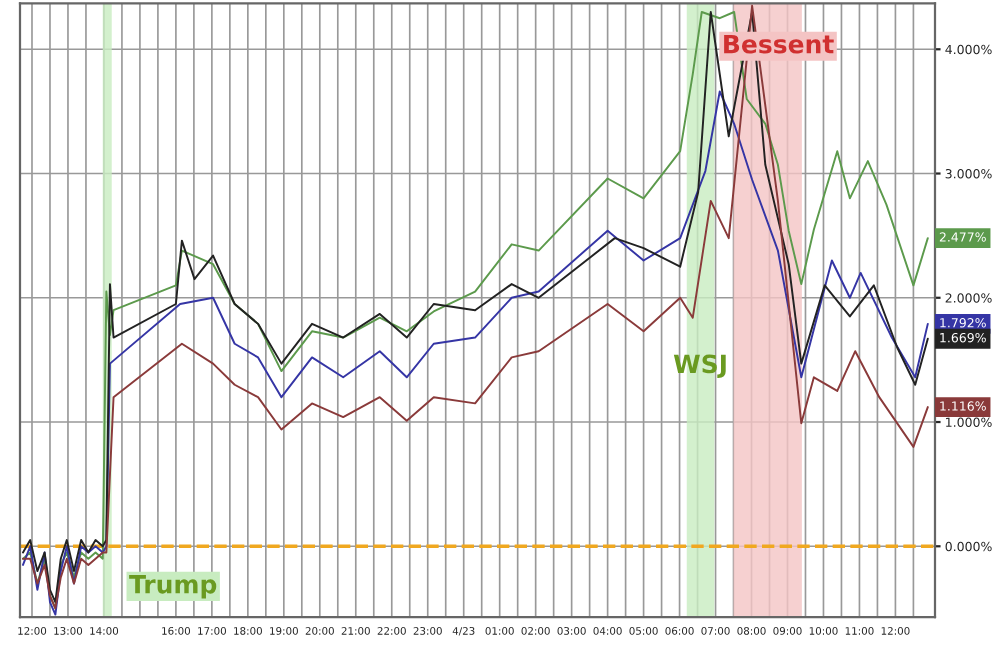 The height and width of the screenshot is (660, 1000). Describe the element at coordinates (699, 366) in the screenshot. I see `band-label: WSJ` at that location.